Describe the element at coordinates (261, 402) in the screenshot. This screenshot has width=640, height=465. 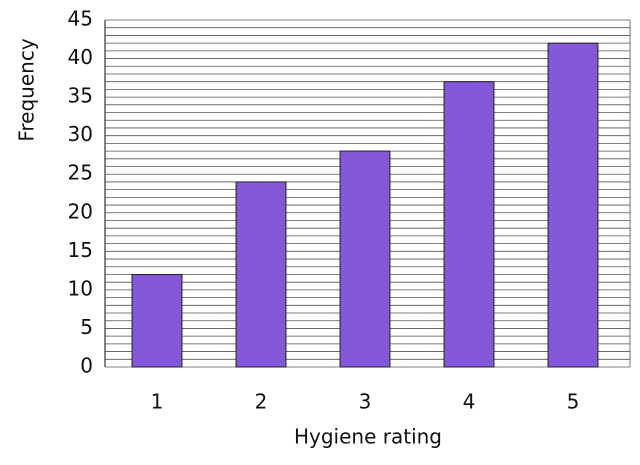
I see `x-tick-label: 2` at that location.